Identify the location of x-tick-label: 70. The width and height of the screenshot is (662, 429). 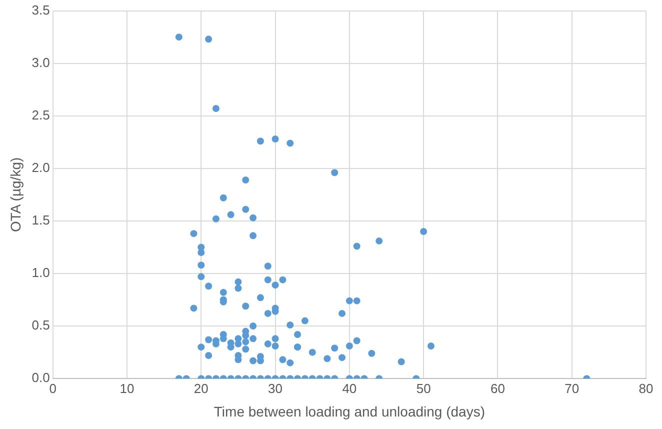
(572, 388).